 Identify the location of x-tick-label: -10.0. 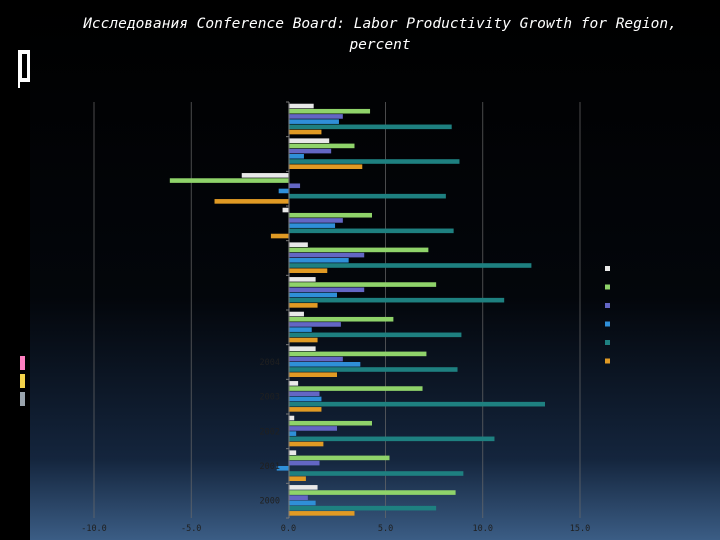
(94, 529).